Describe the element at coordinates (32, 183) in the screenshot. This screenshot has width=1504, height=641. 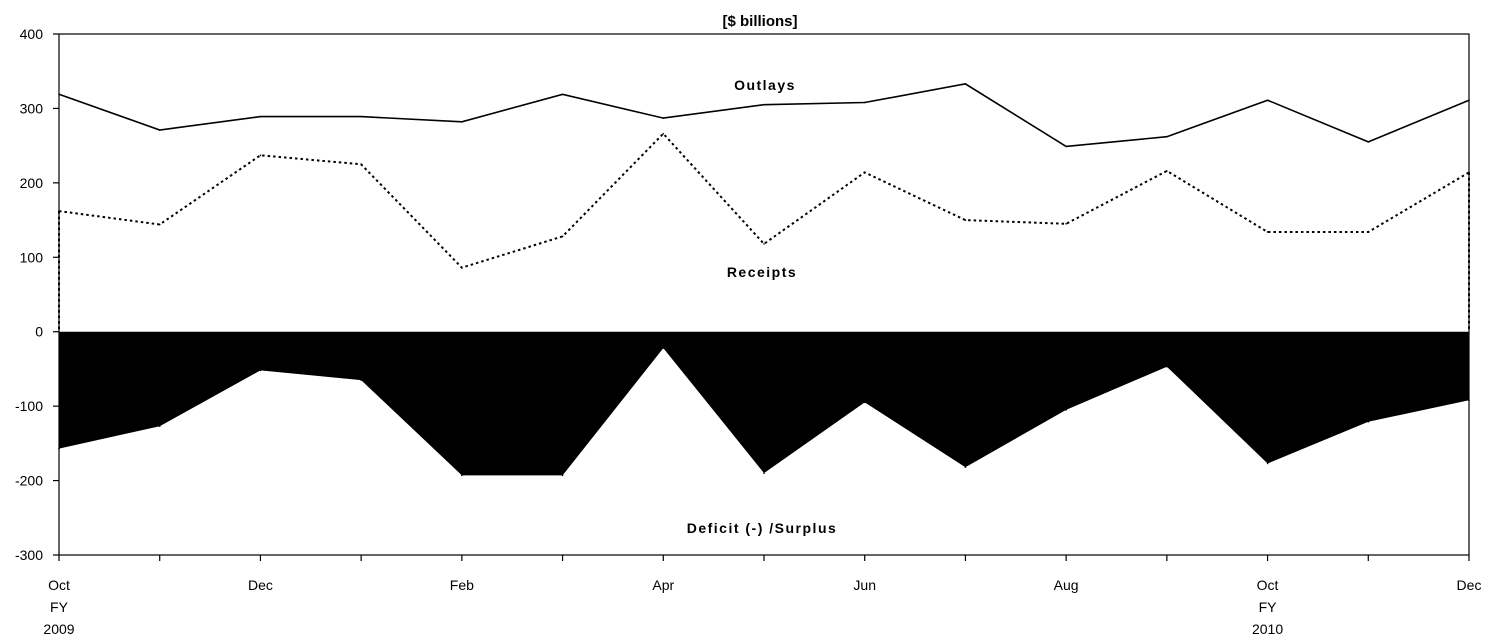
I see `y-tick-label: 200` at that location.